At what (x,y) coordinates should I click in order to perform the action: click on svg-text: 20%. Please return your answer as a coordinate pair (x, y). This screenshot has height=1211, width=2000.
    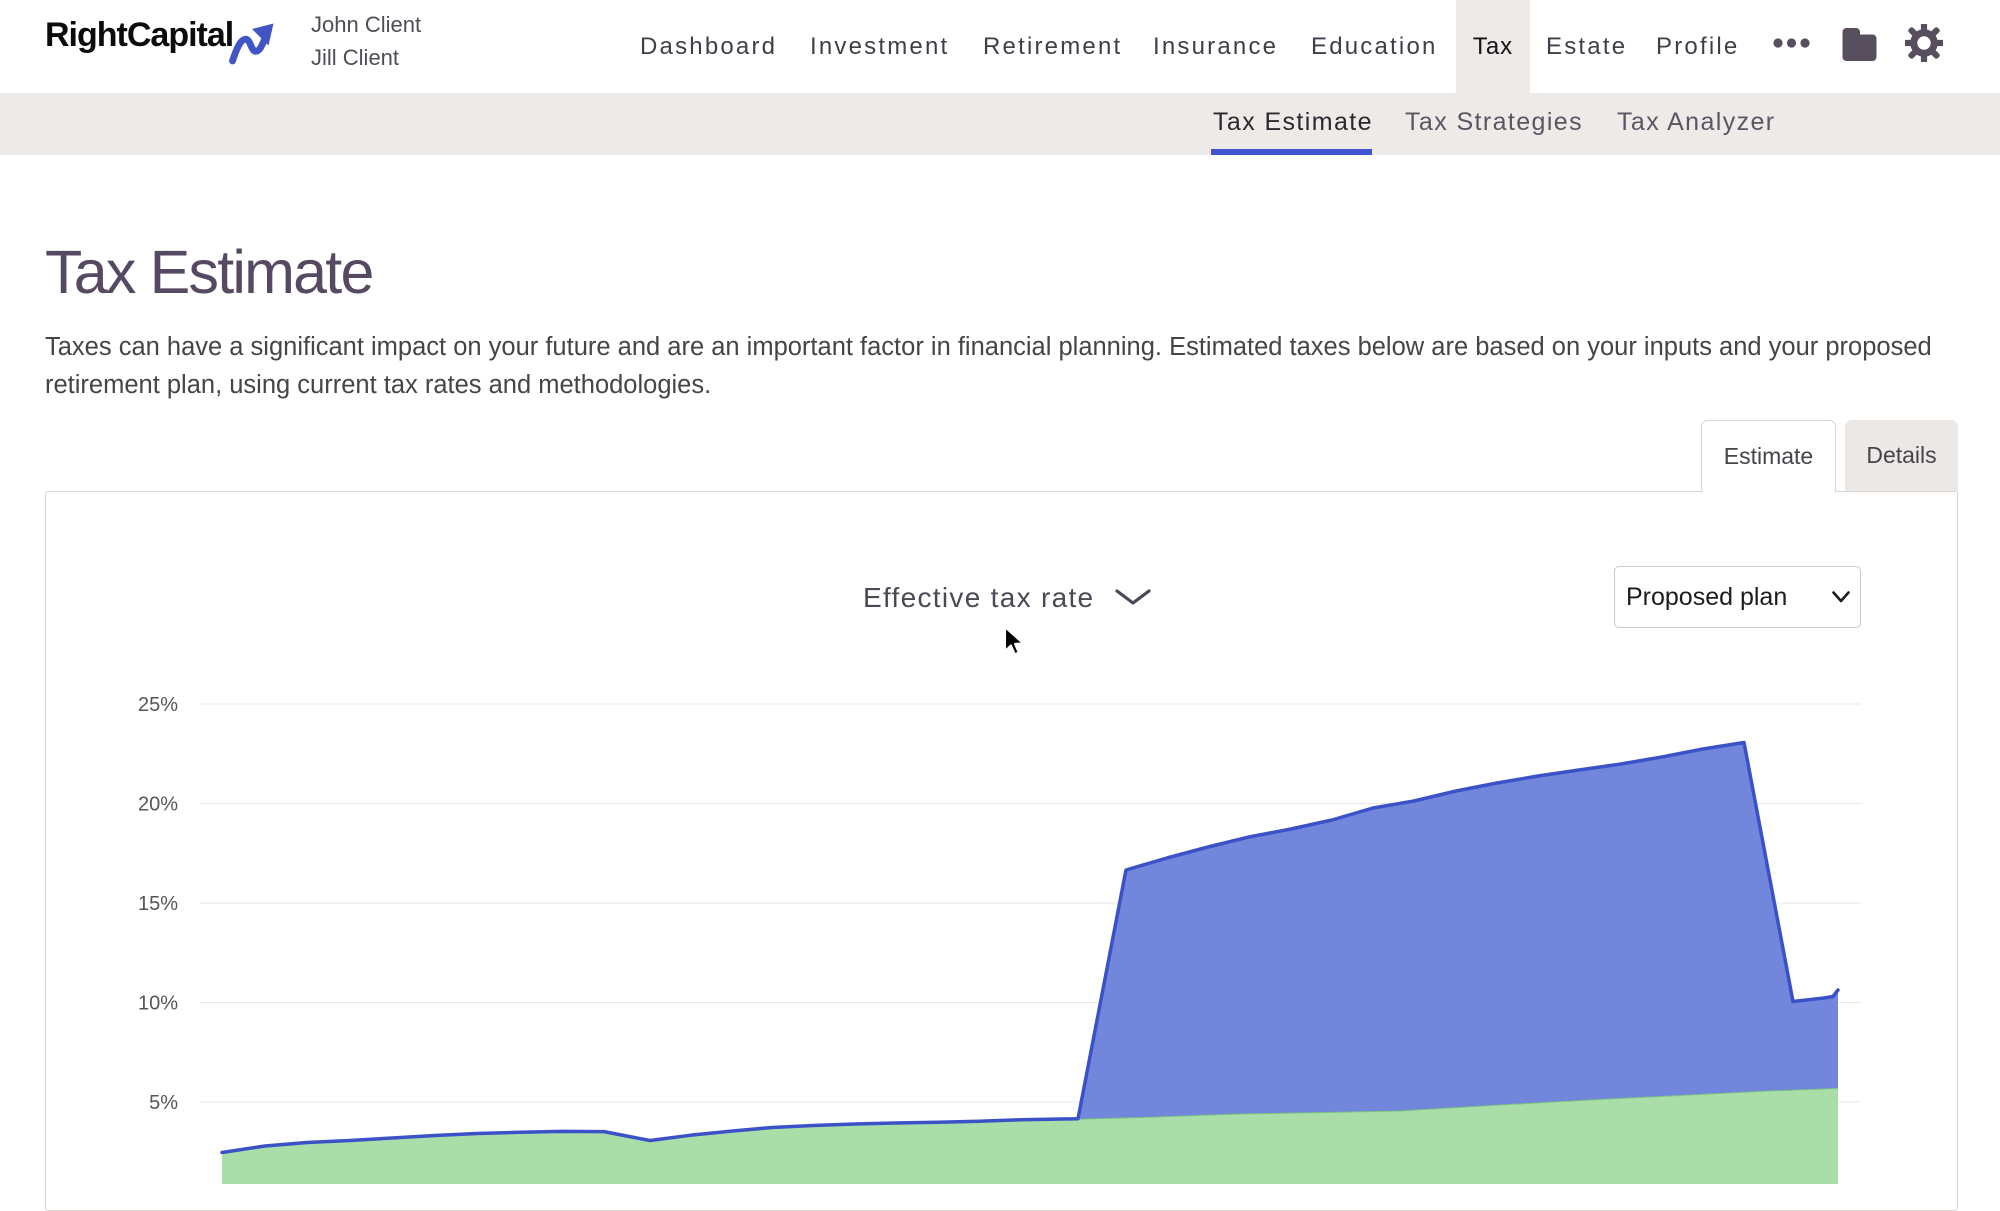
    Looking at the image, I should click on (158, 805).